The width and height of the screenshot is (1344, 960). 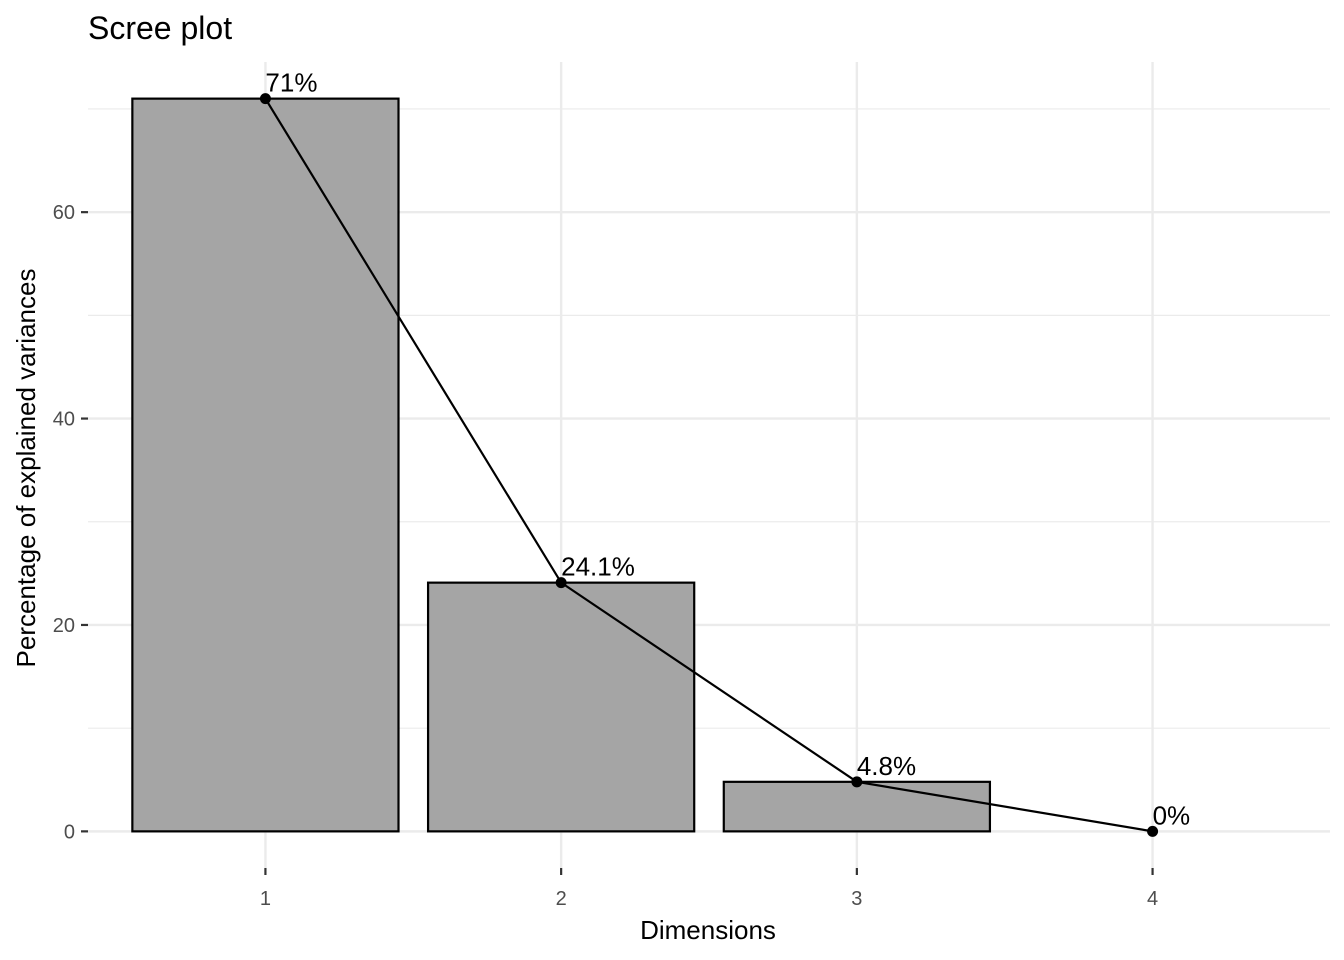 What do you see at coordinates (1172, 815) in the screenshot?
I see `data-label-dimension-4: 0%` at bounding box center [1172, 815].